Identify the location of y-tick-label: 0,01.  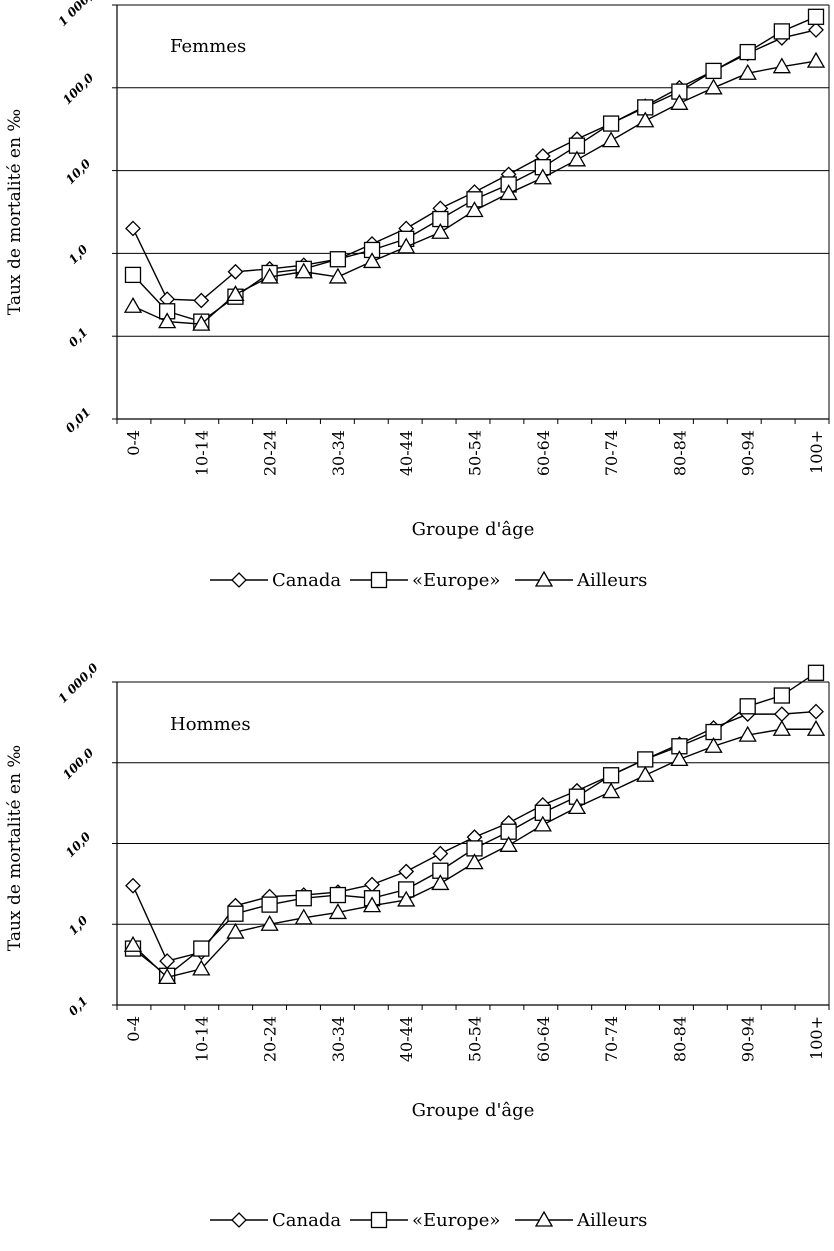
(78, 420).